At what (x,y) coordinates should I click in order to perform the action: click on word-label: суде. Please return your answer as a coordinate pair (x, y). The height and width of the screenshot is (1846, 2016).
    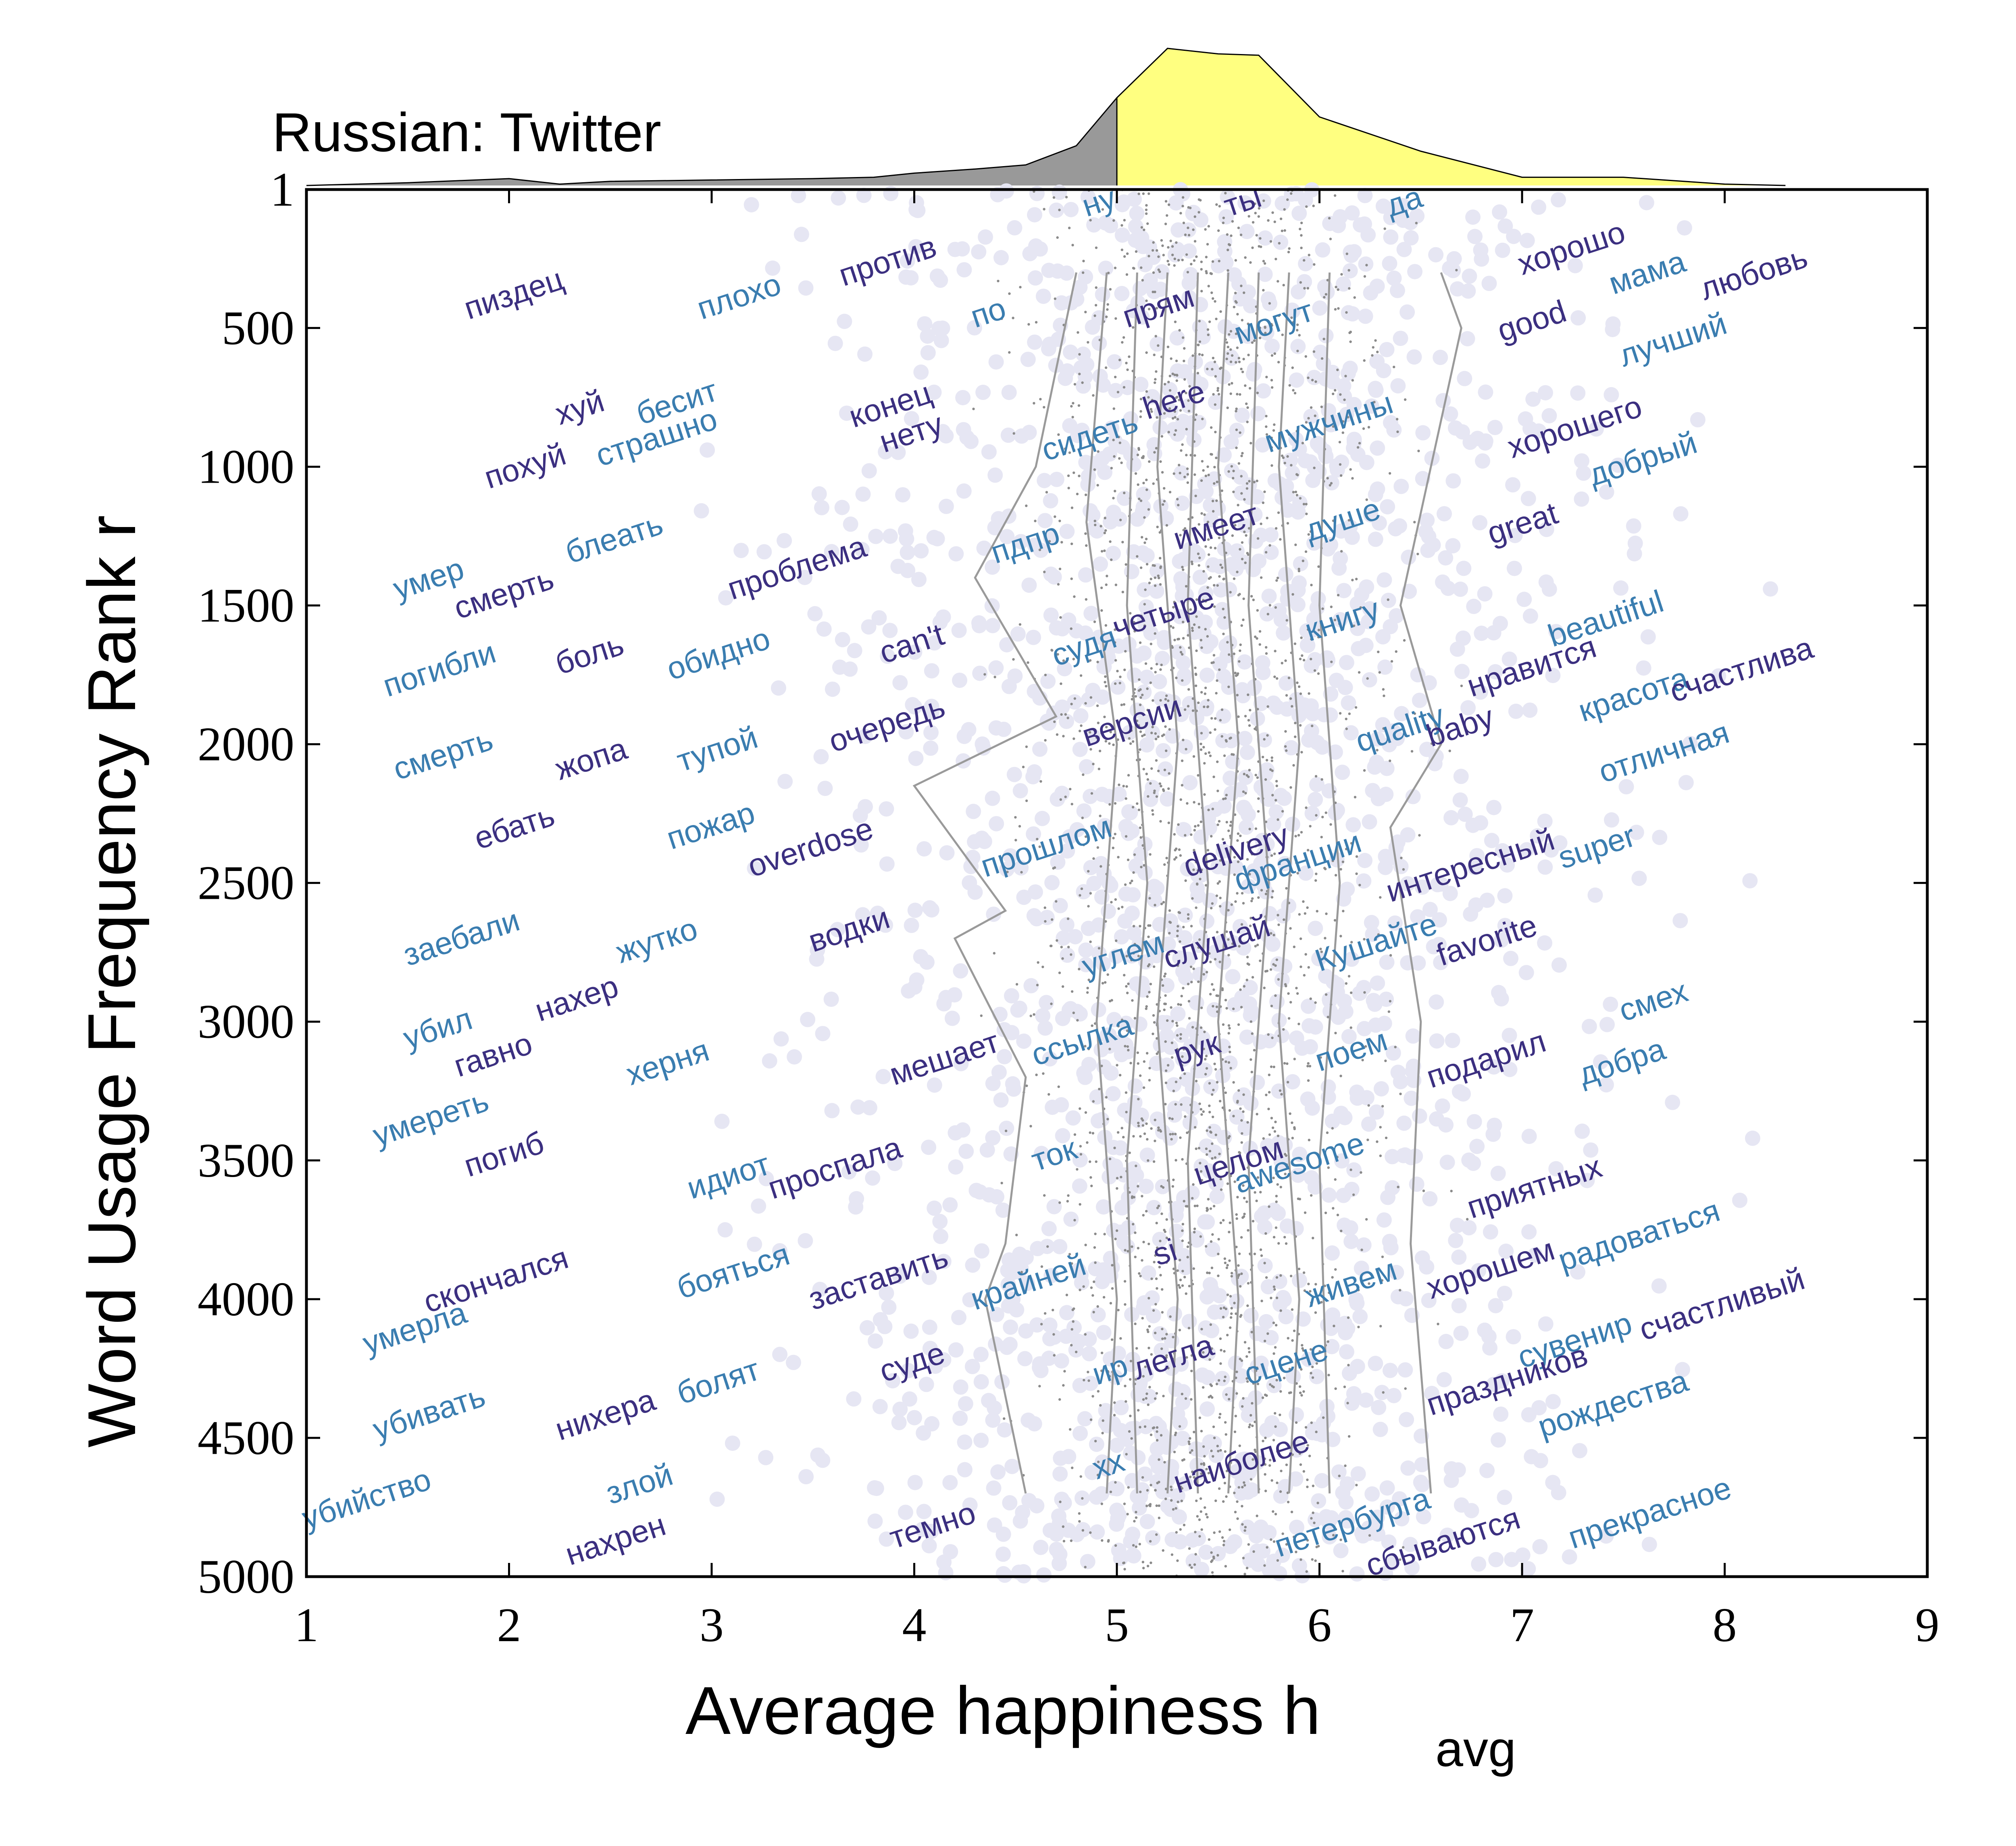
    Looking at the image, I should click on (912, 1362).